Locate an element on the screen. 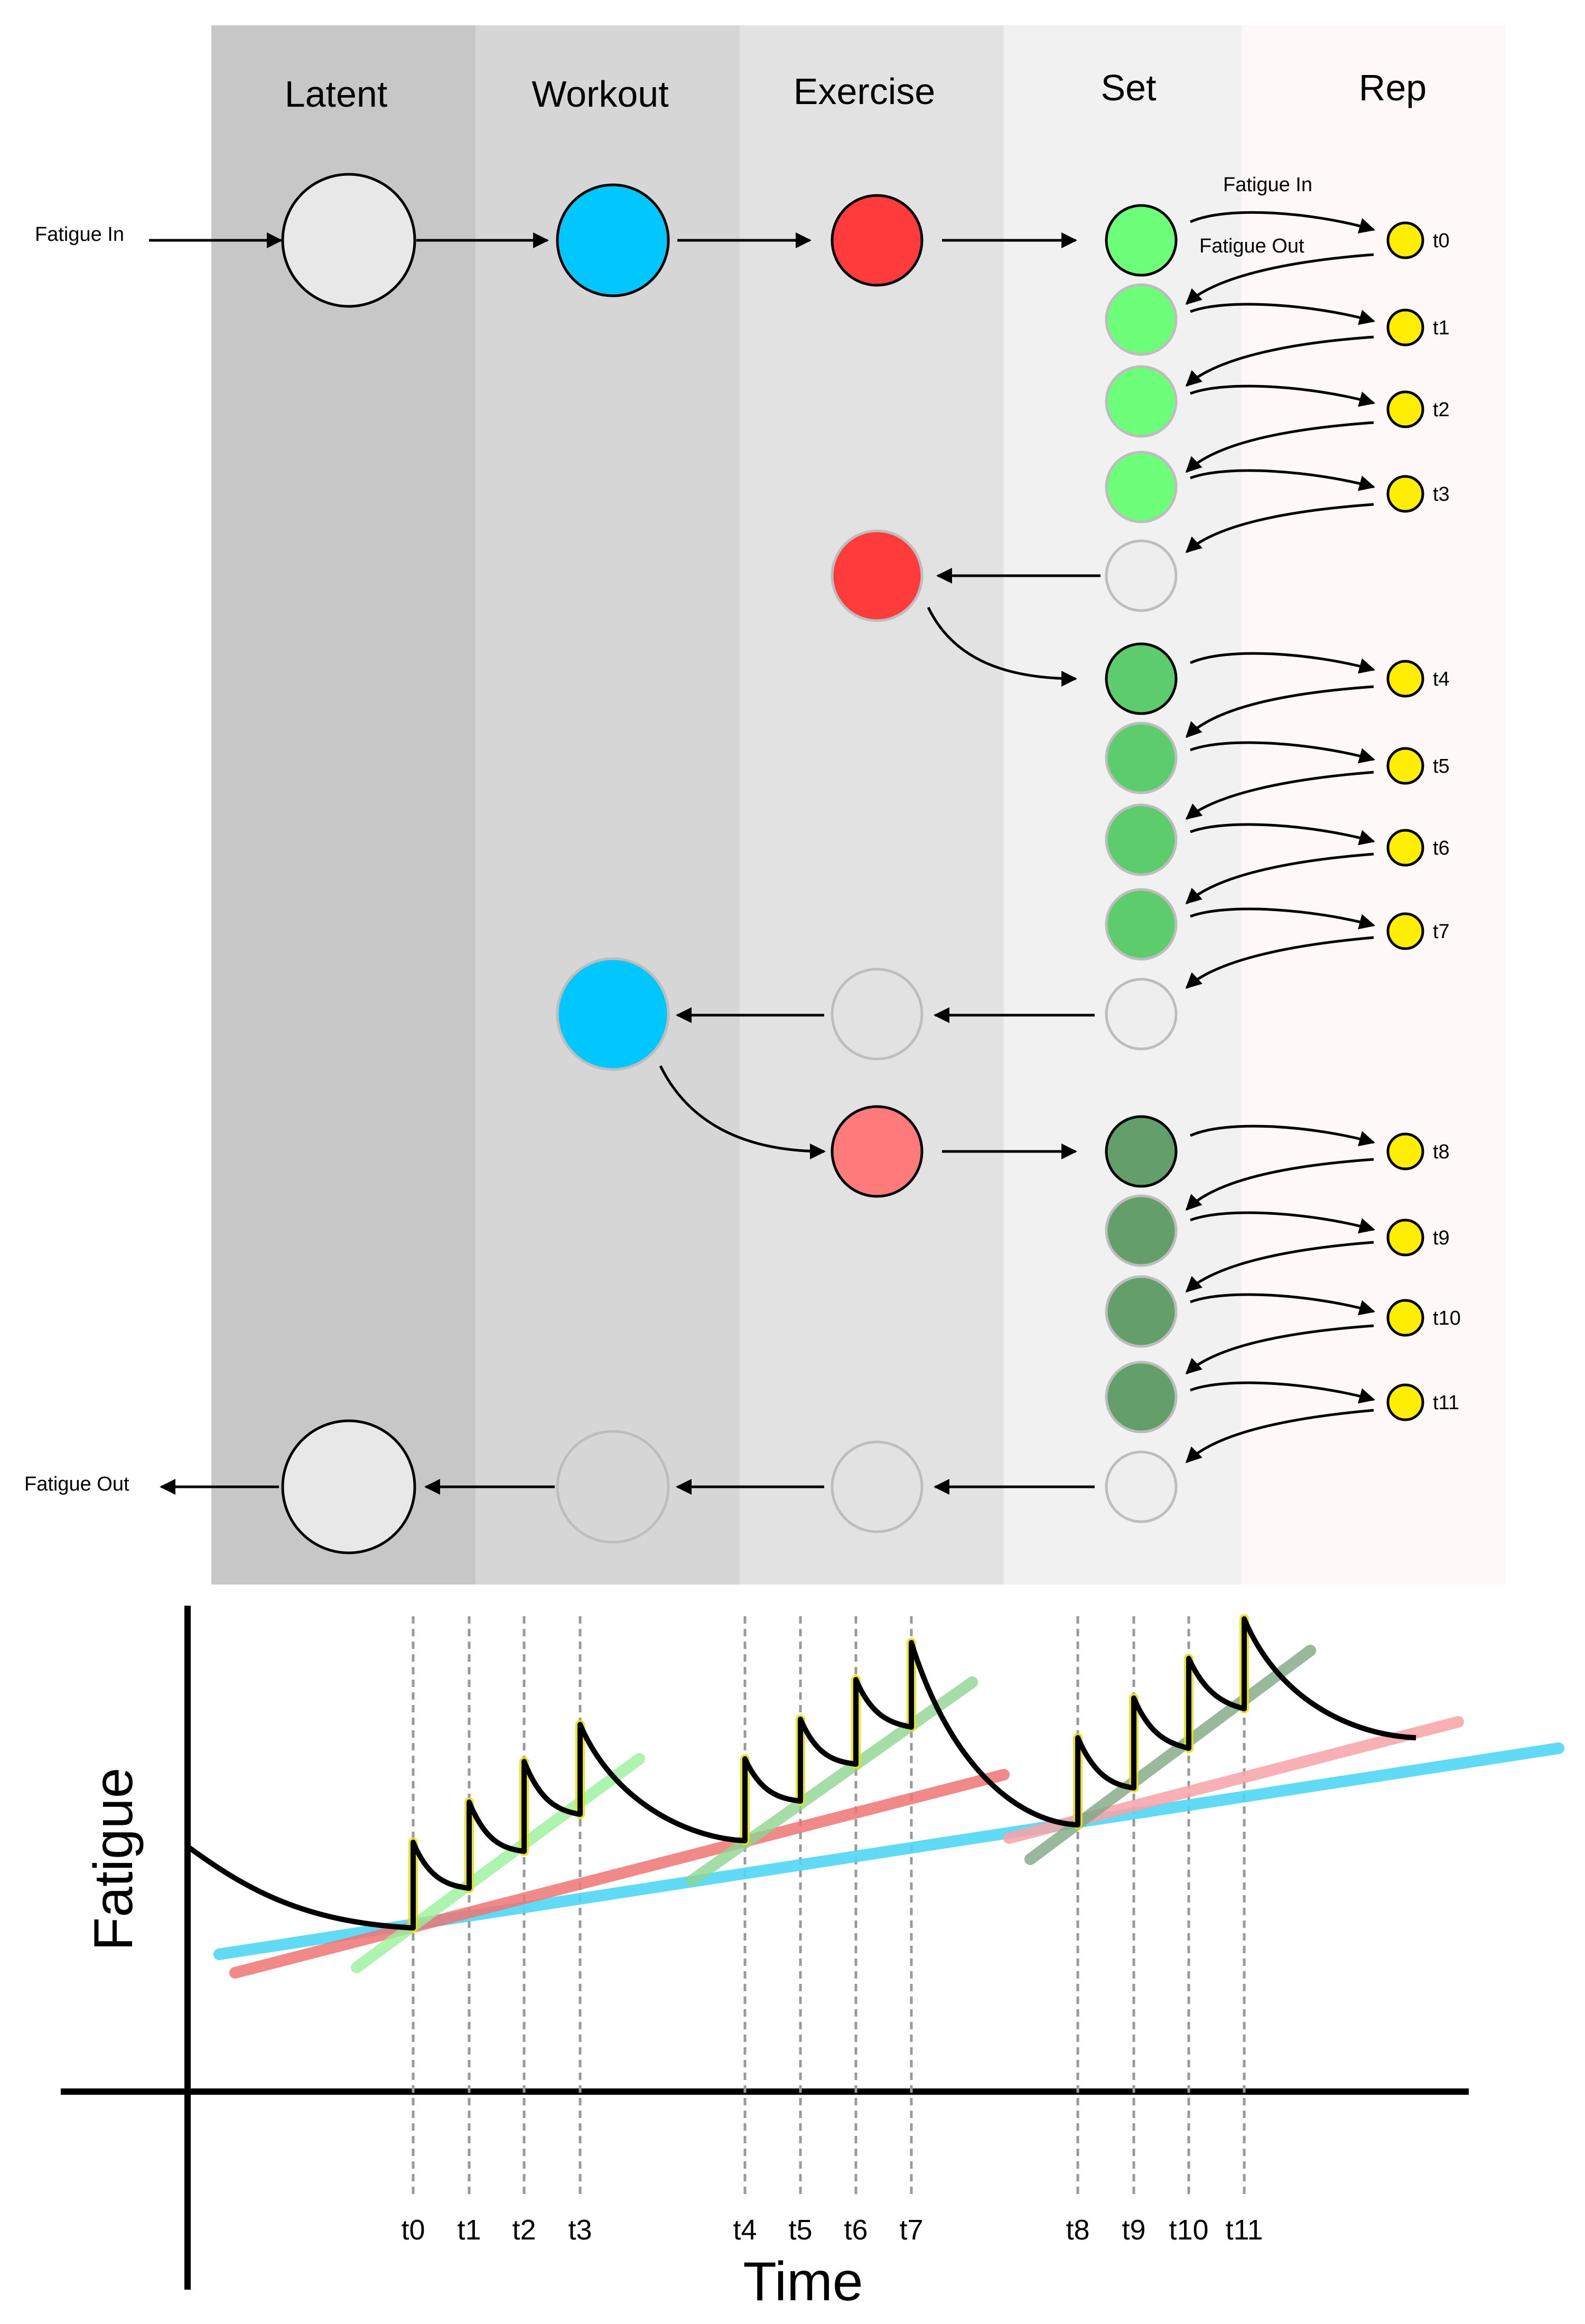  rep-label: t5 is located at coordinates (1441, 766).